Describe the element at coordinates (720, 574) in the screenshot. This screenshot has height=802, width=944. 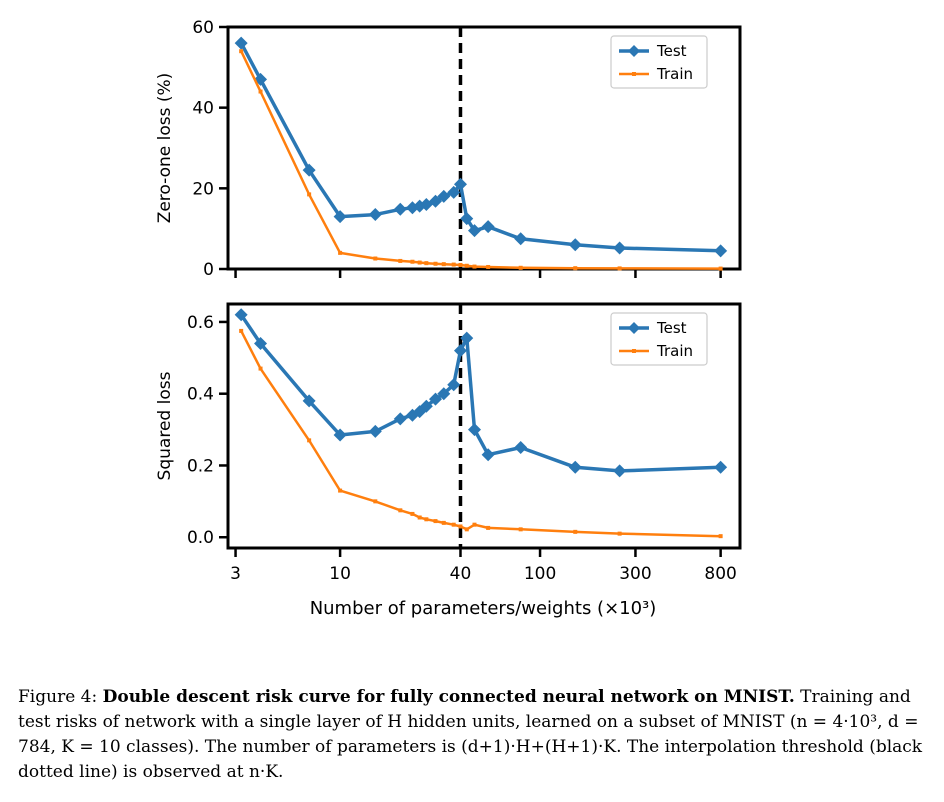
I see `x-tick-label: 800` at that location.